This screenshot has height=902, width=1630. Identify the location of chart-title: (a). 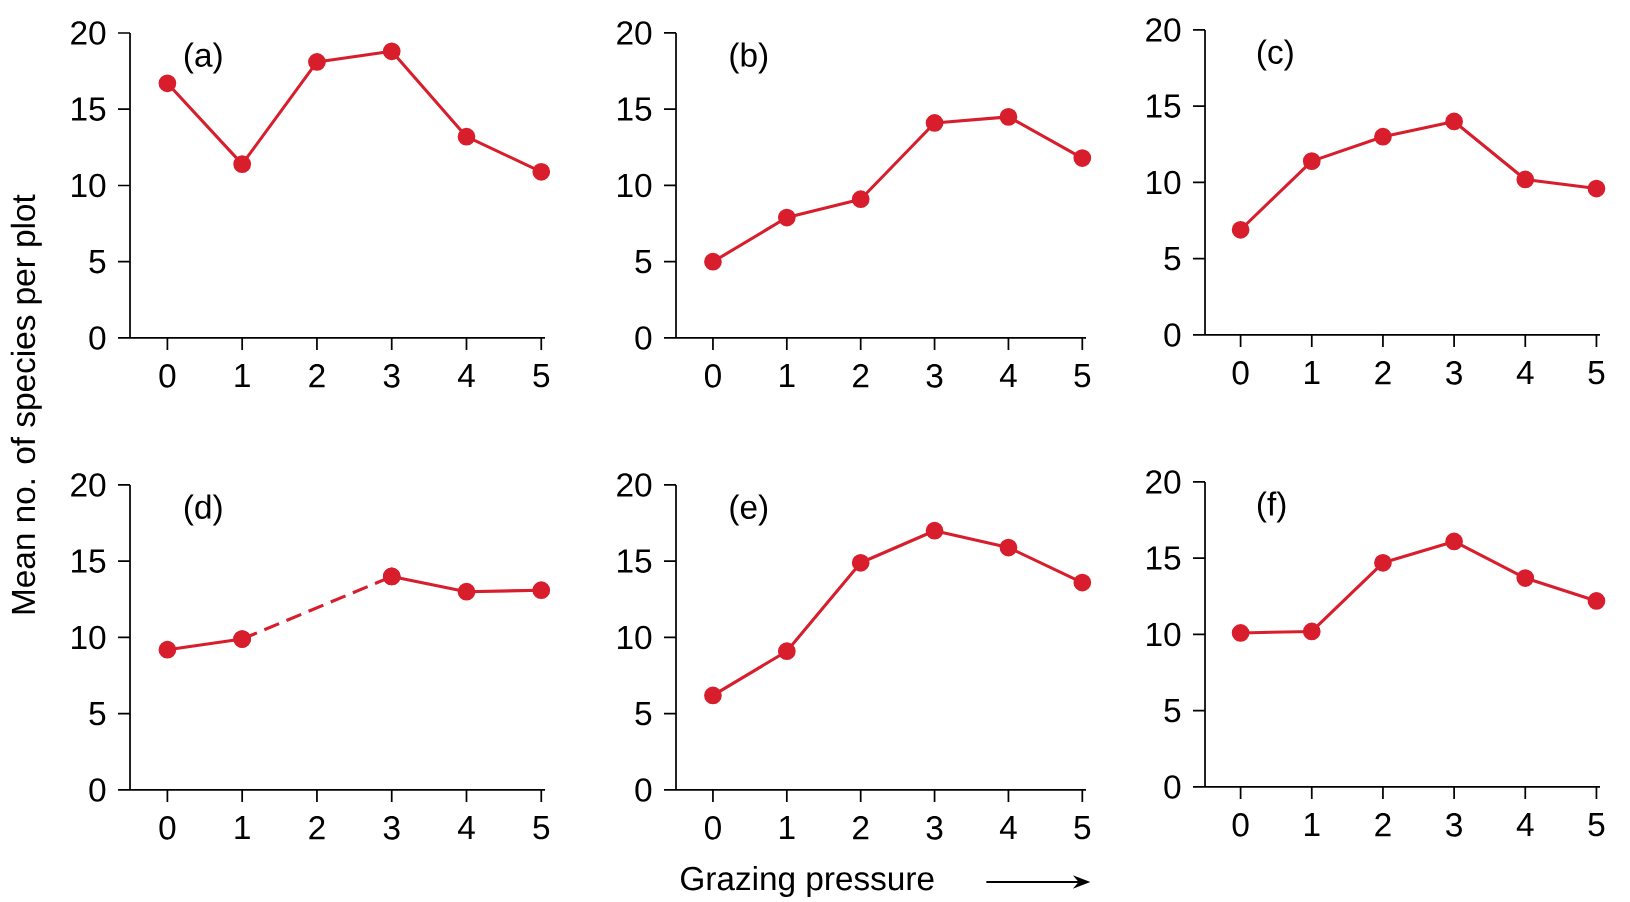
(203, 58).